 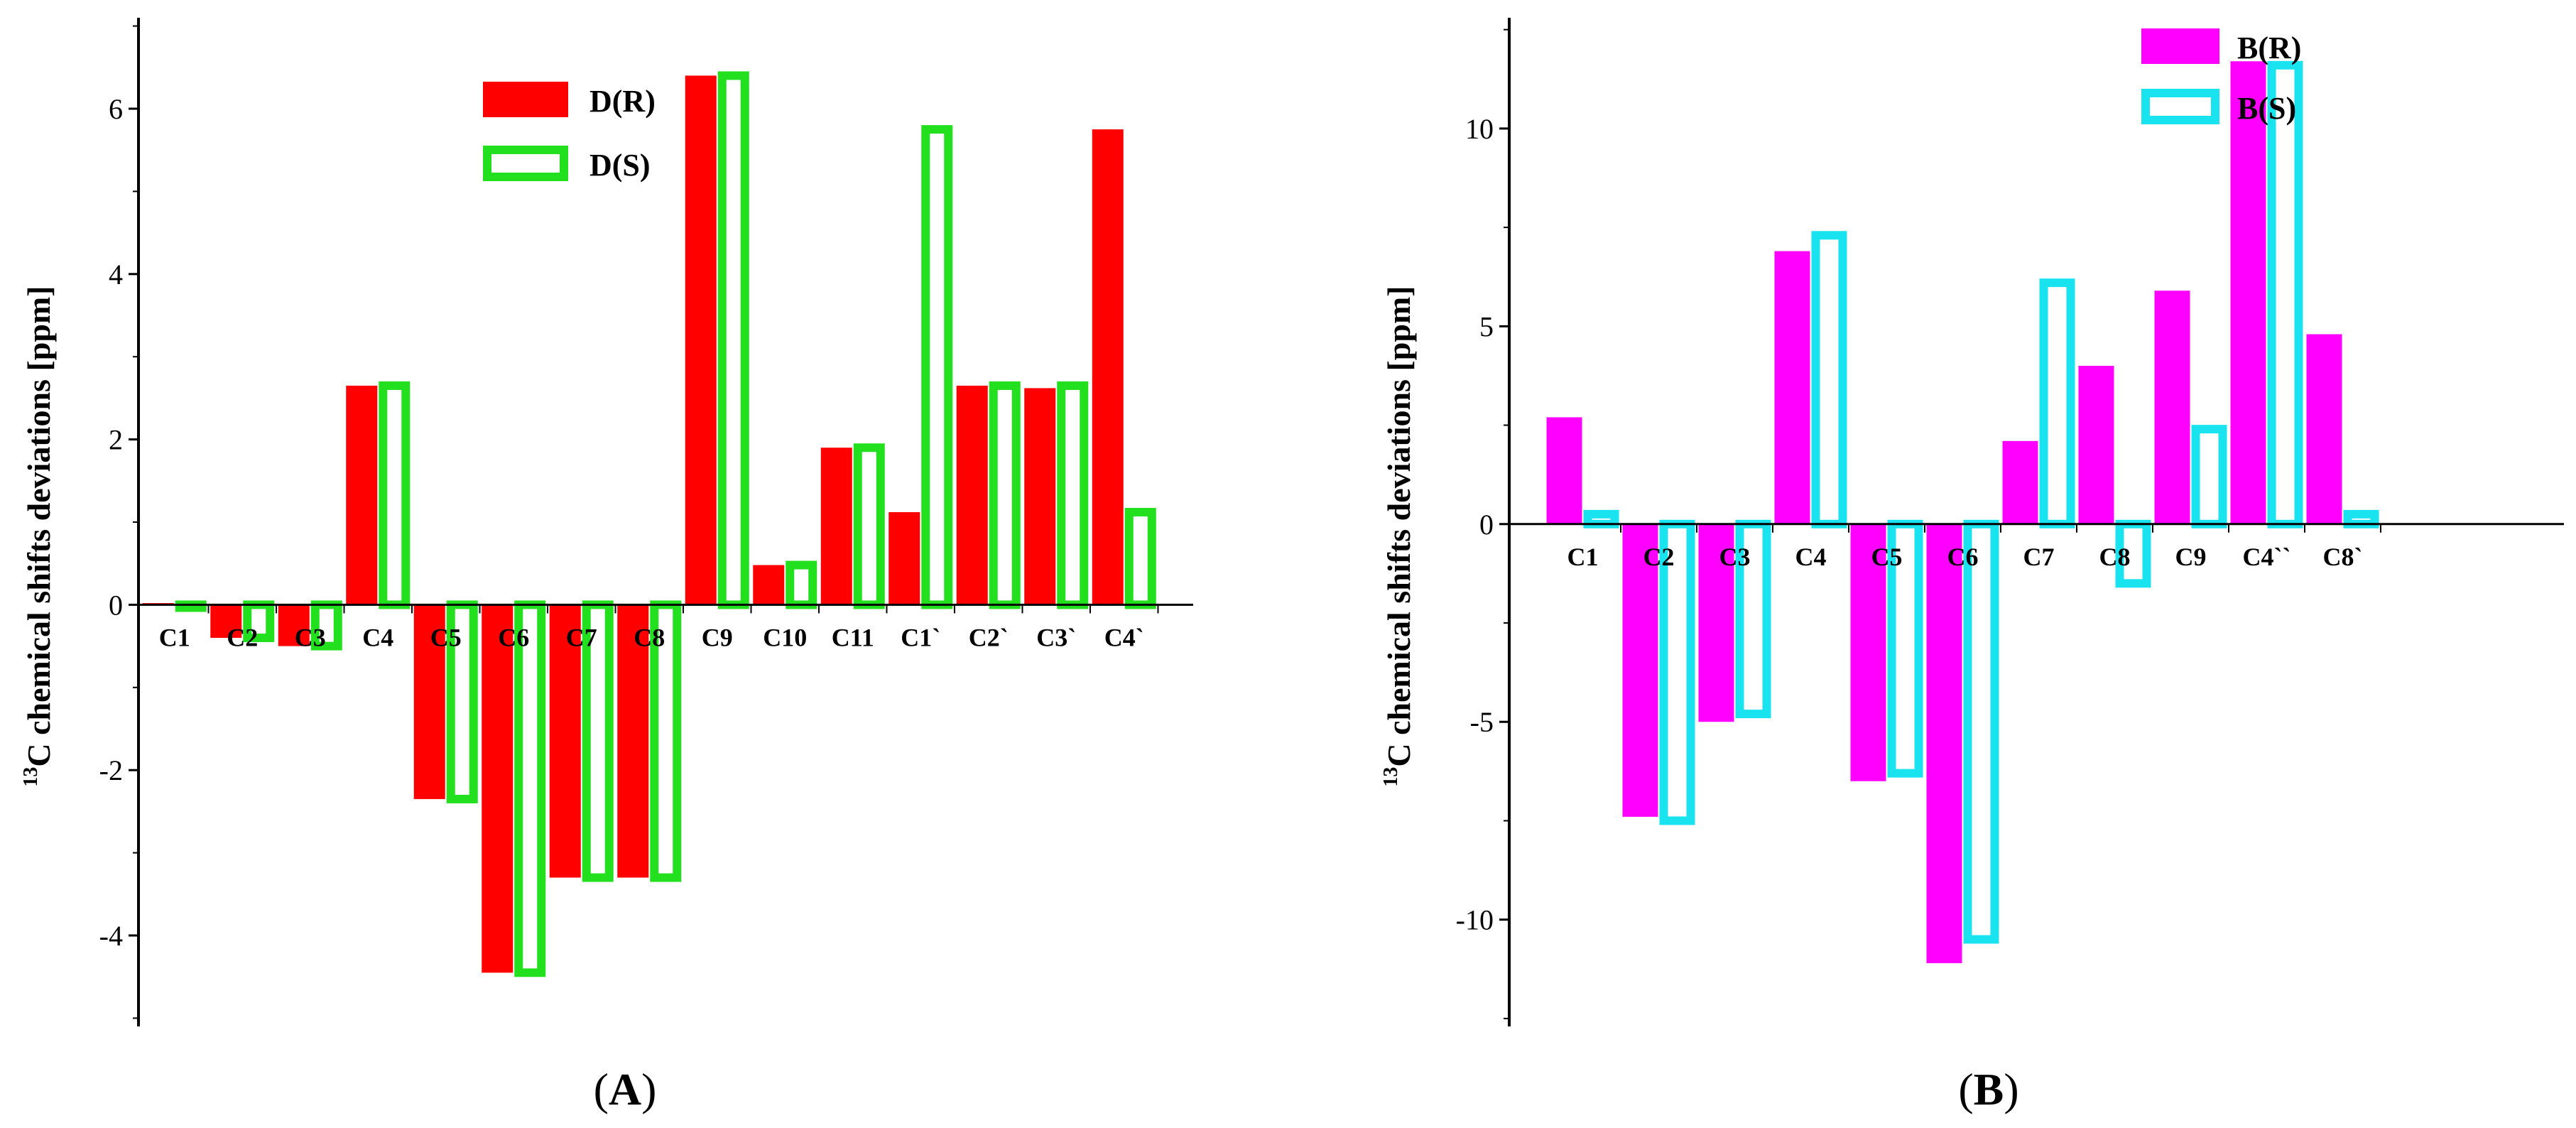 I want to click on category-label: C4`, so click(x=1124, y=637).